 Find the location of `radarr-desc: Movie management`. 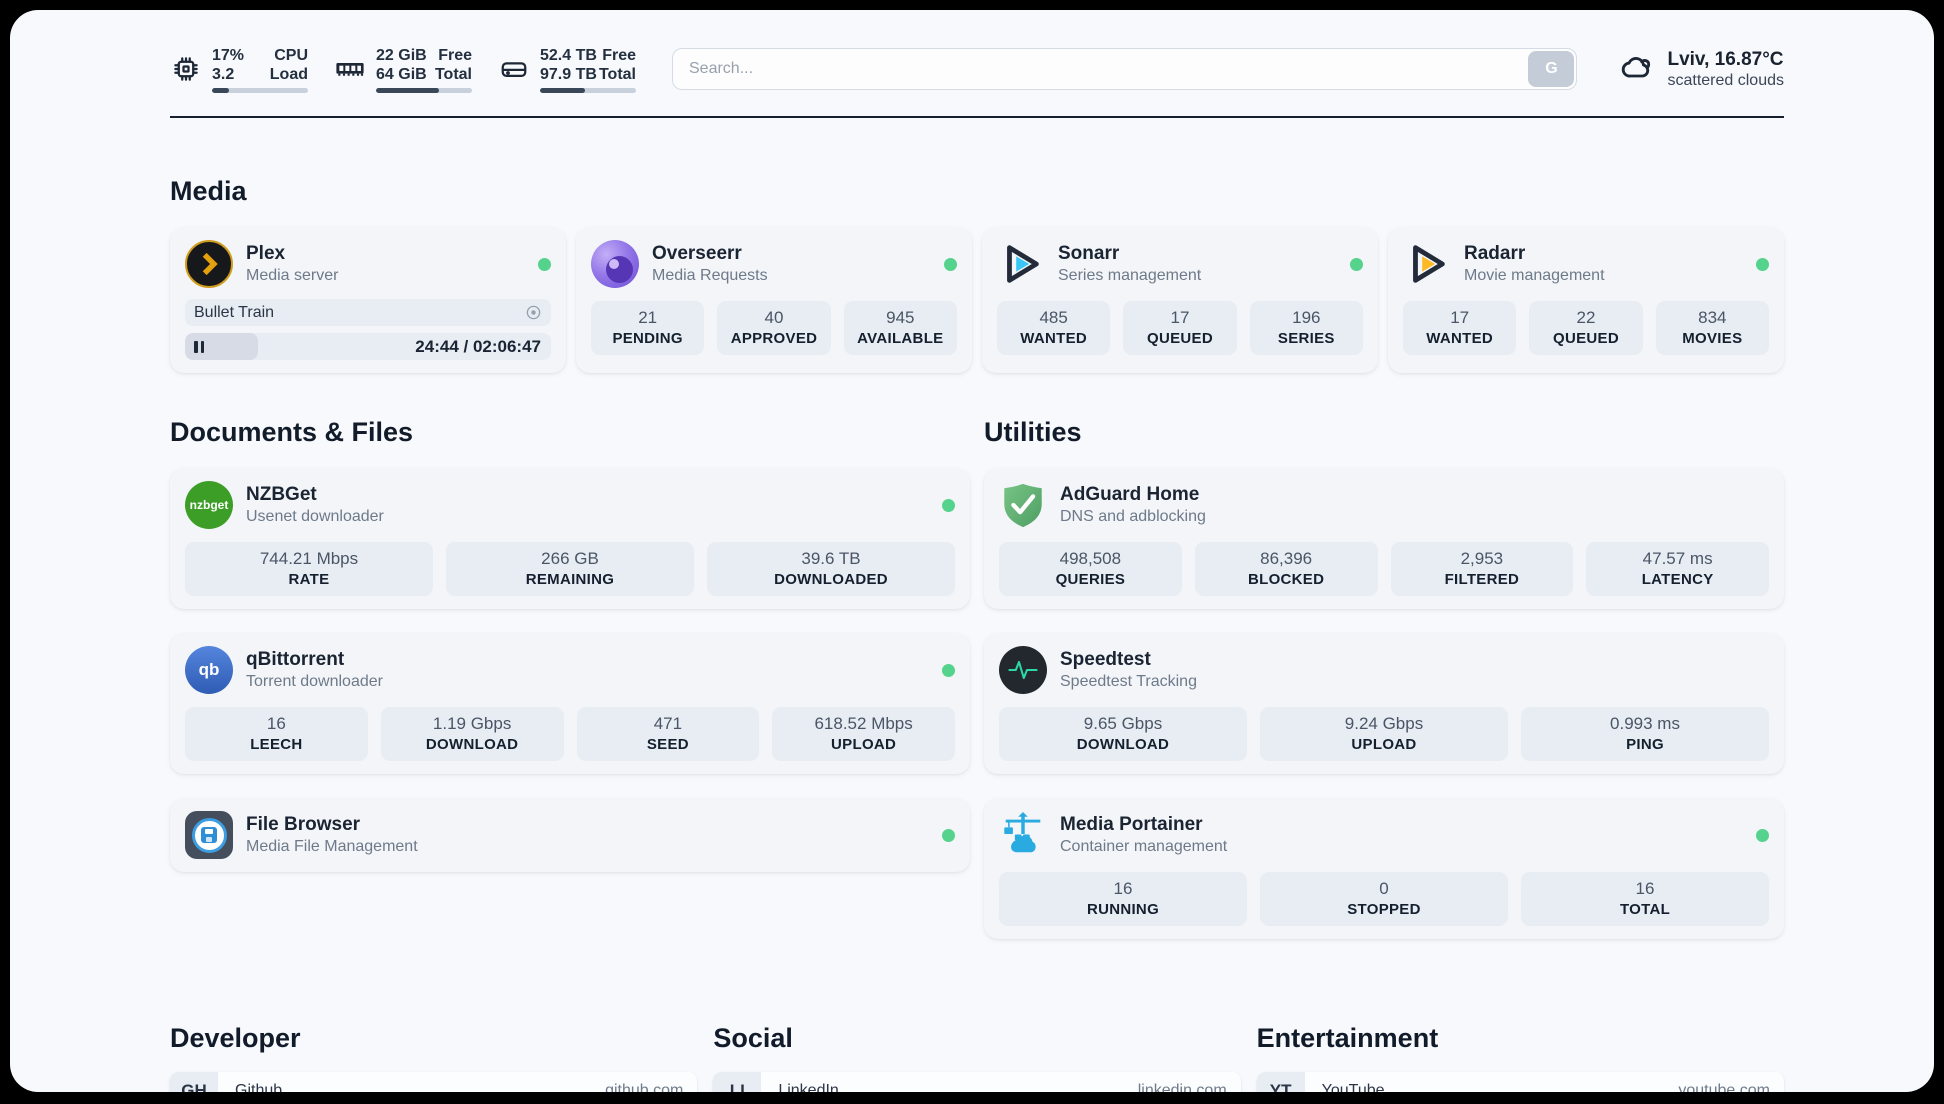

radarr-desc: Movie management is located at coordinates (1534, 275).